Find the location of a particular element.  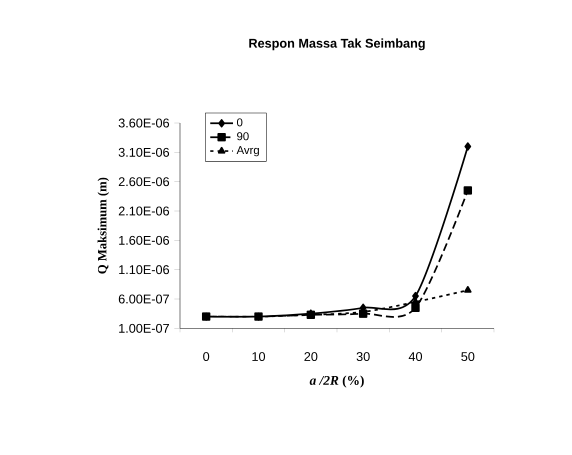

legend-label: Avrg is located at coordinates (247, 151).